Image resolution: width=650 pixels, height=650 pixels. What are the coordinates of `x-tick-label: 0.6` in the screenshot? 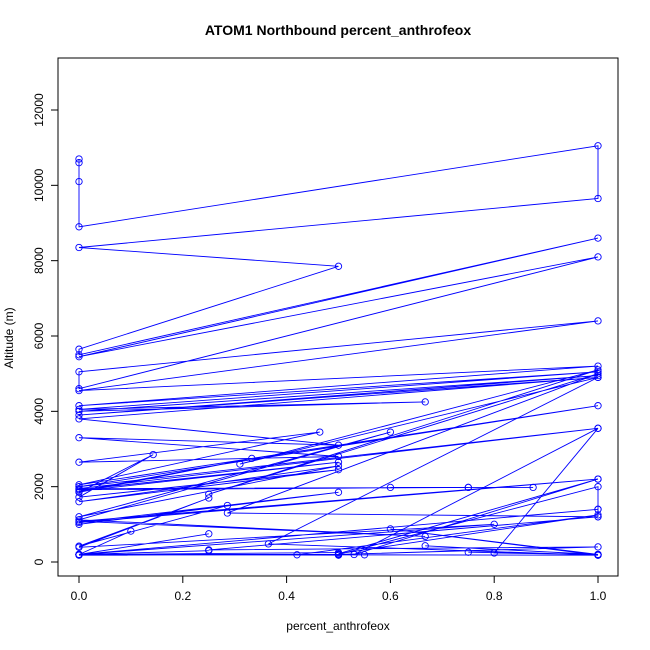 It's located at (390, 596).